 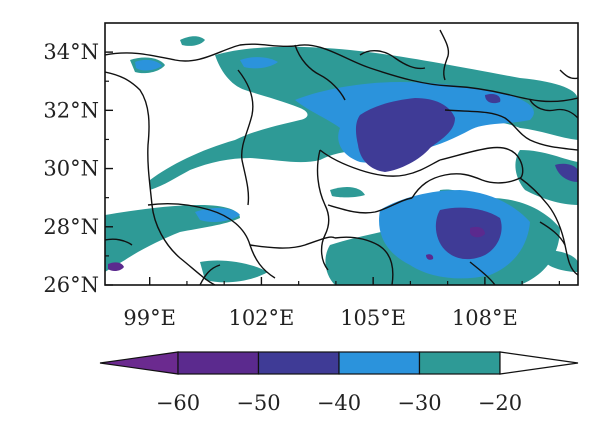 I want to click on lat-tick-label: 26°N, so click(x=71, y=285).